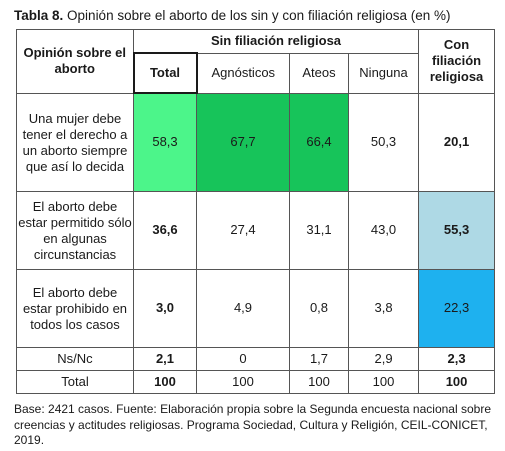  I want to click on row-label: Total, so click(75, 381).